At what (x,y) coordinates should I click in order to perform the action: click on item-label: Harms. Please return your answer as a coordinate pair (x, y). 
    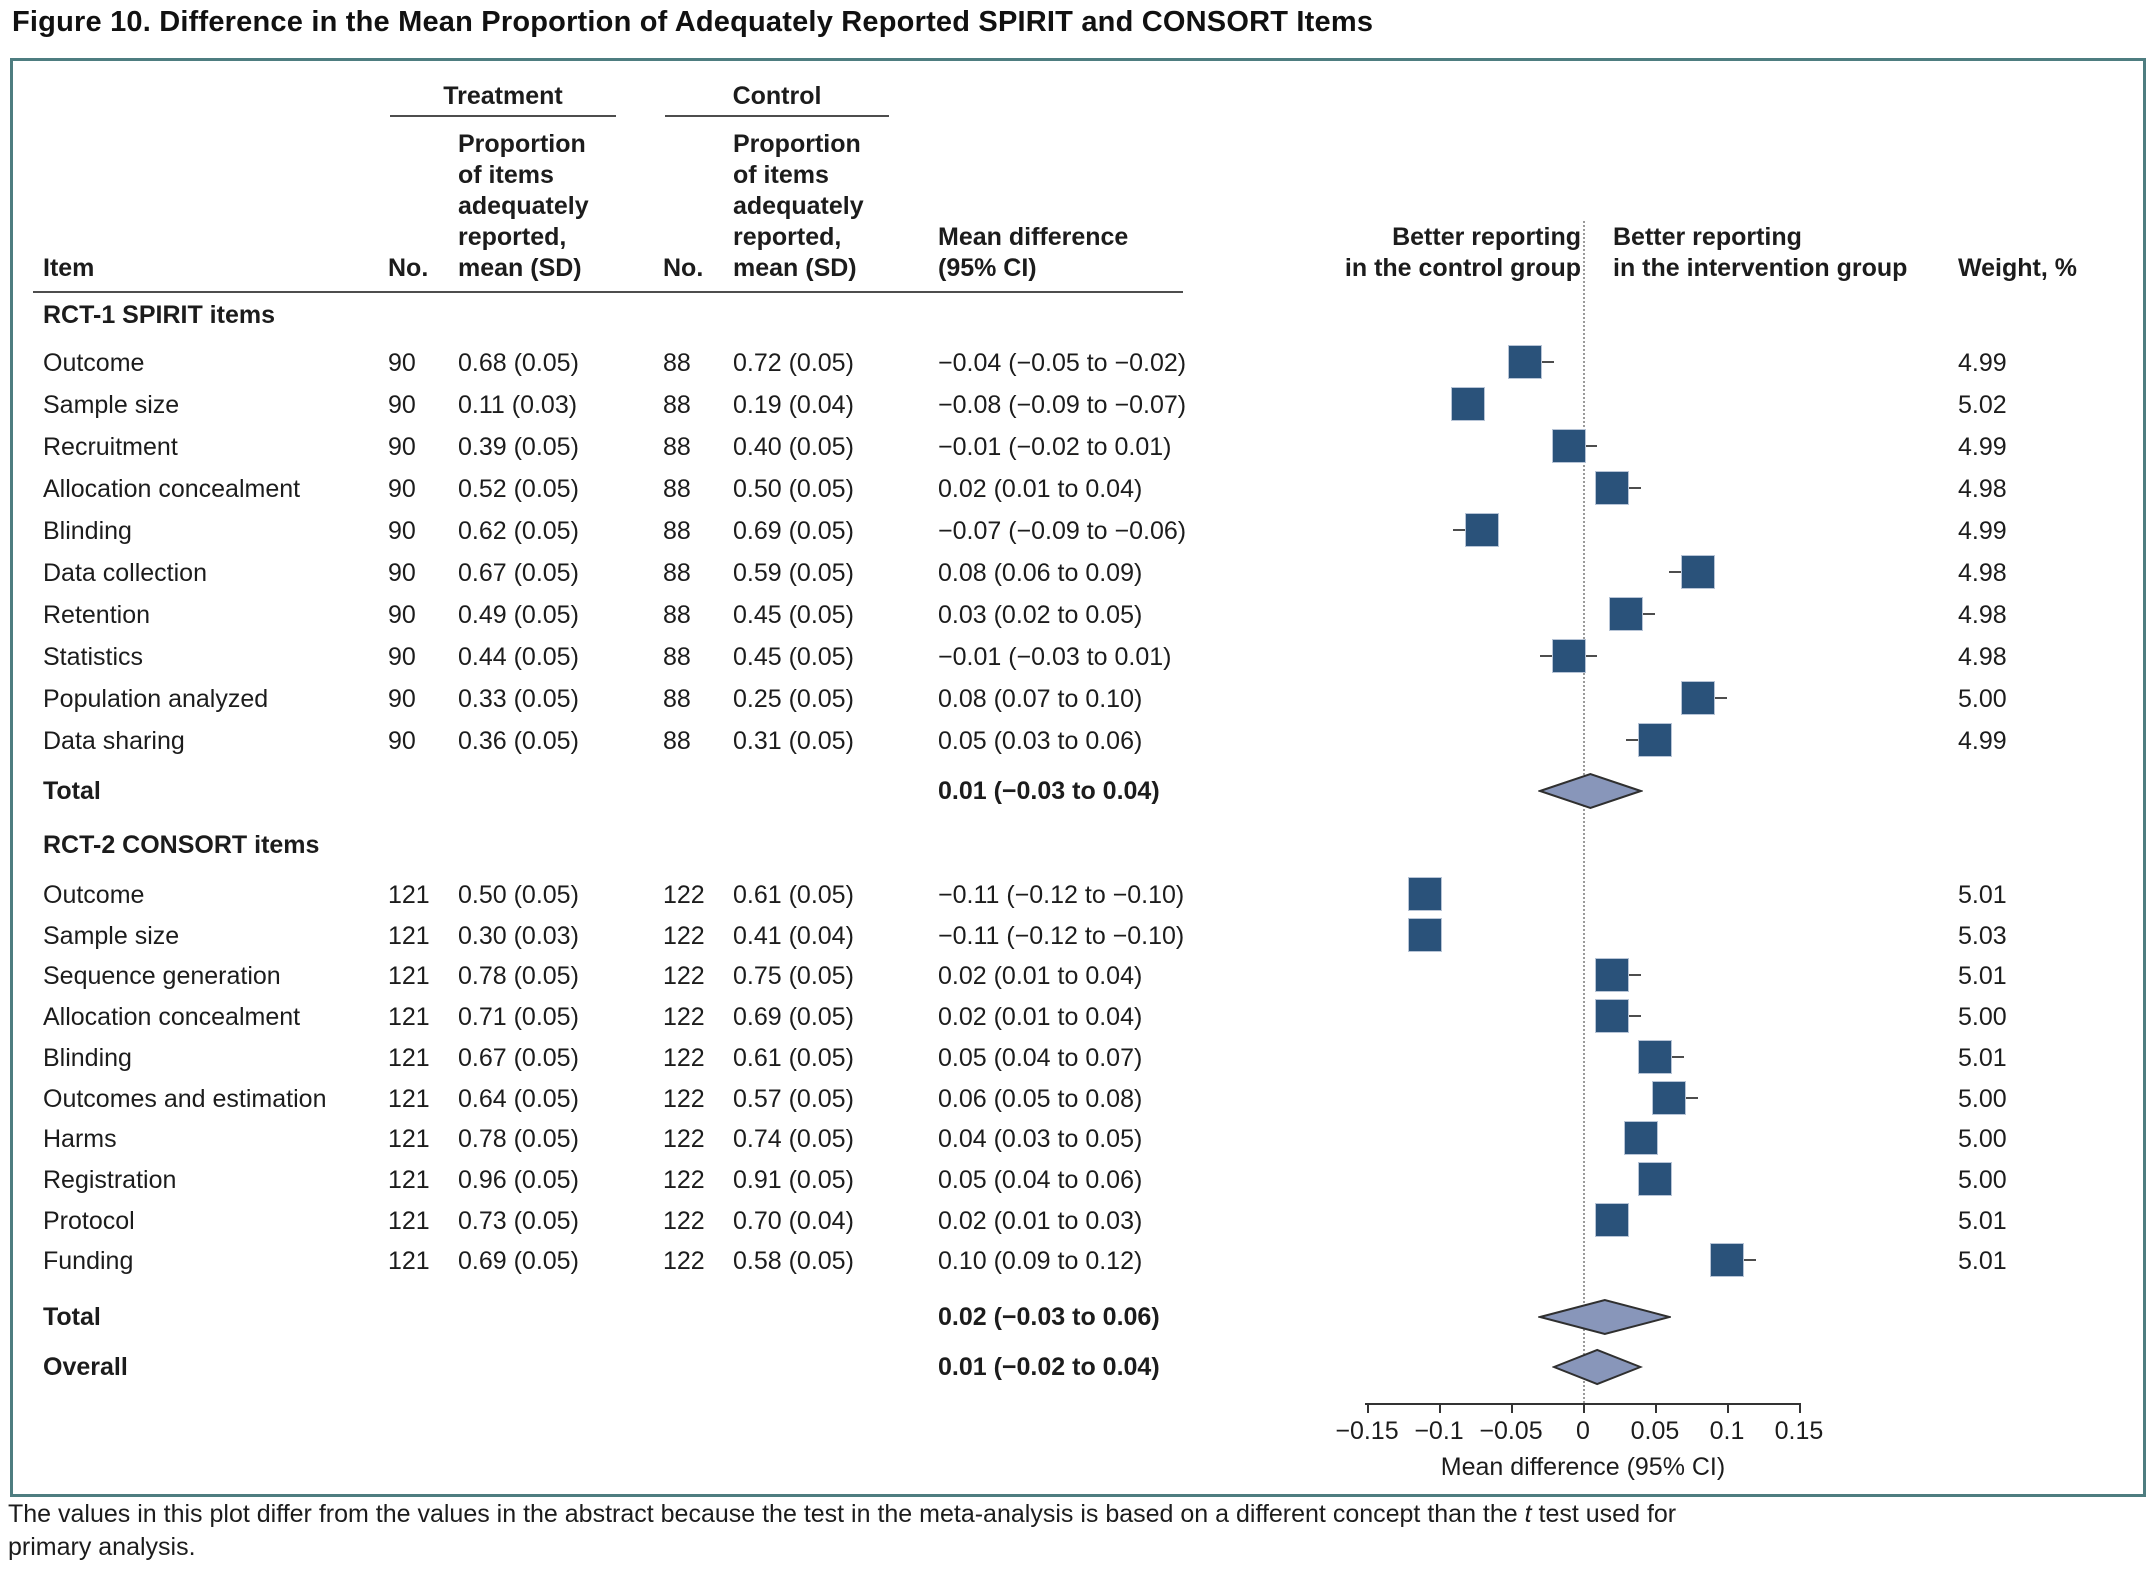
    Looking at the image, I should click on (80, 1139).